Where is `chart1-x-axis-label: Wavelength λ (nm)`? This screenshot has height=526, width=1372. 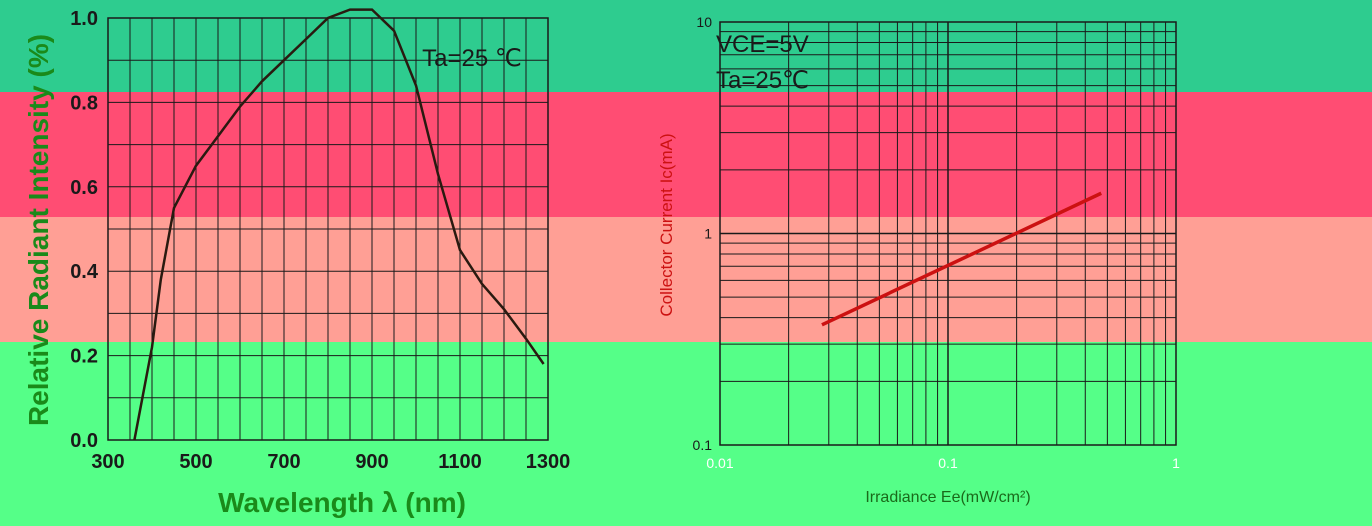 chart1-x-axis-label: Wavelength λ (nm) is located at coordinates (342, 502).